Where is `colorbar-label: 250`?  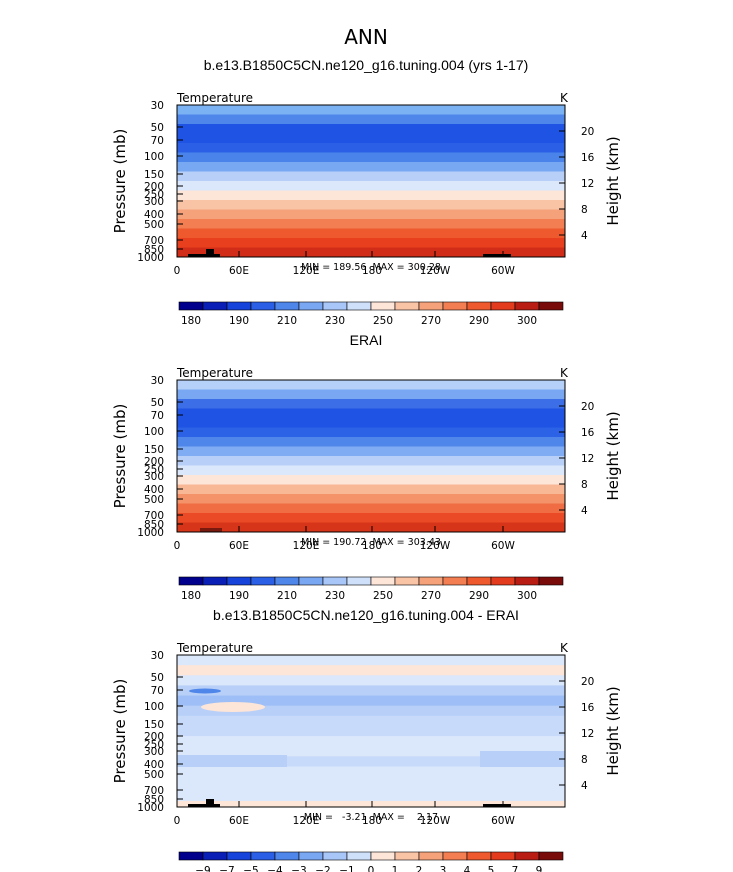 colorbar-label: 250 is located at coordinates (383, 596).